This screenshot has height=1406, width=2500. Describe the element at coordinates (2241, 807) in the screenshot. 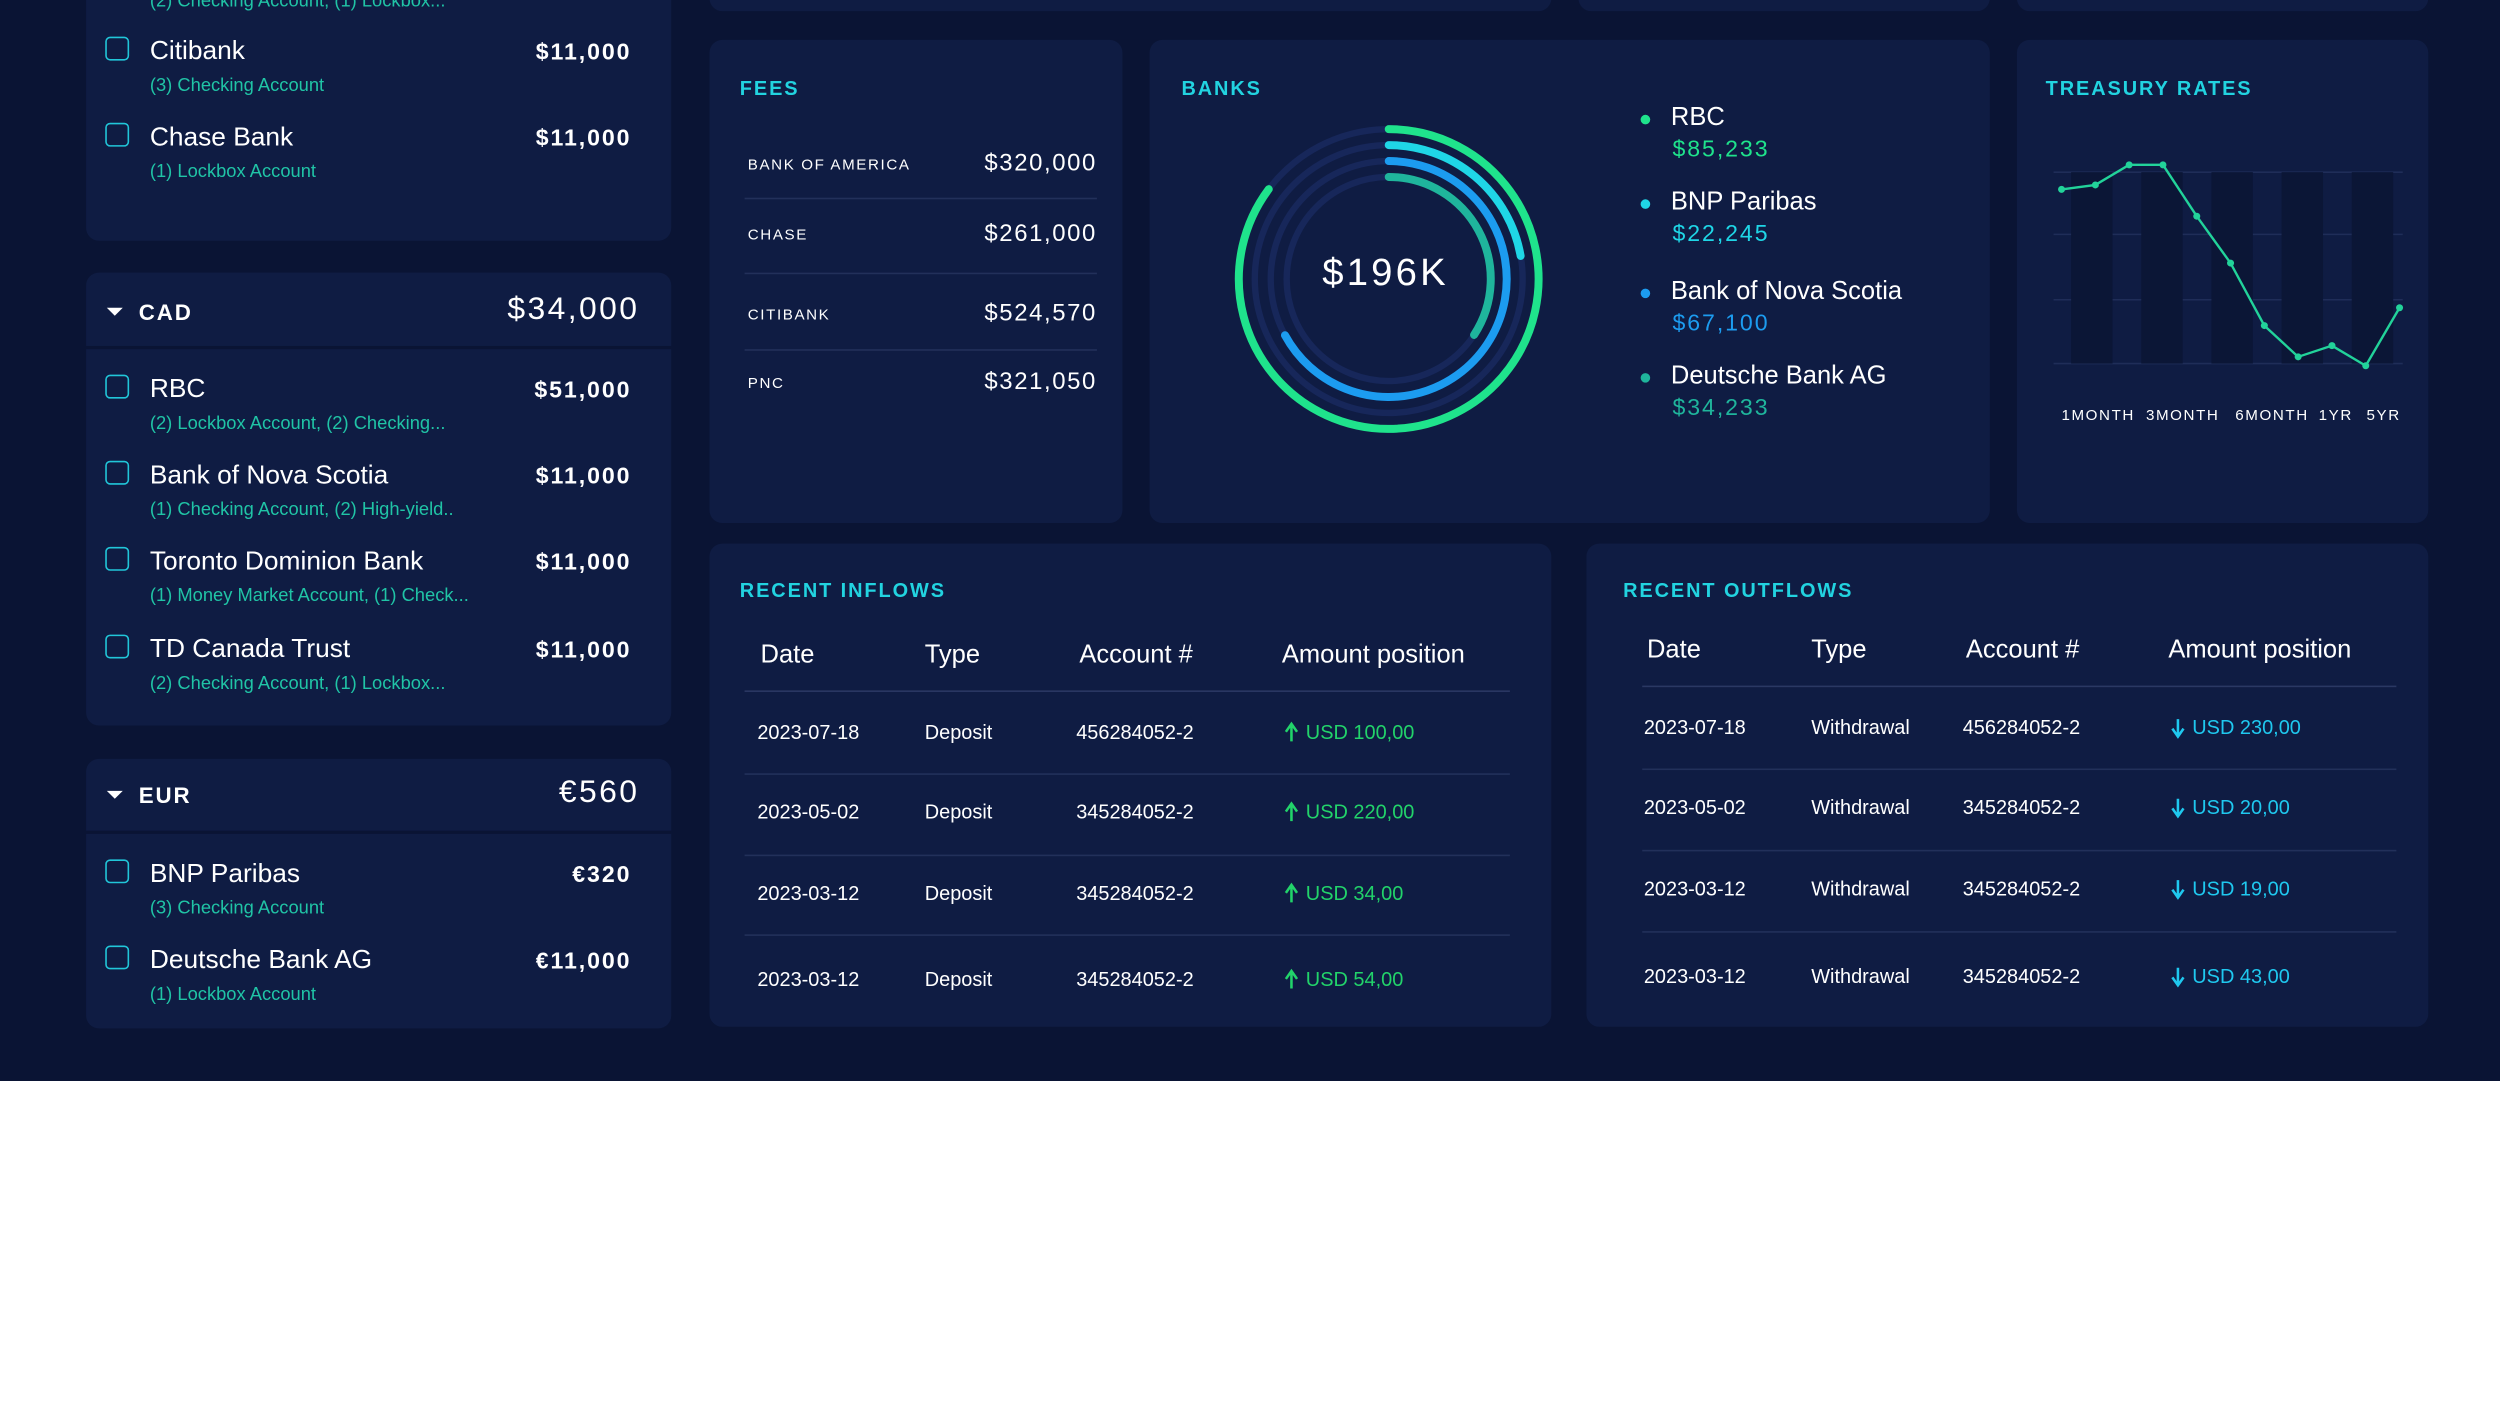

I see `cell: USD 20,00` at that location.